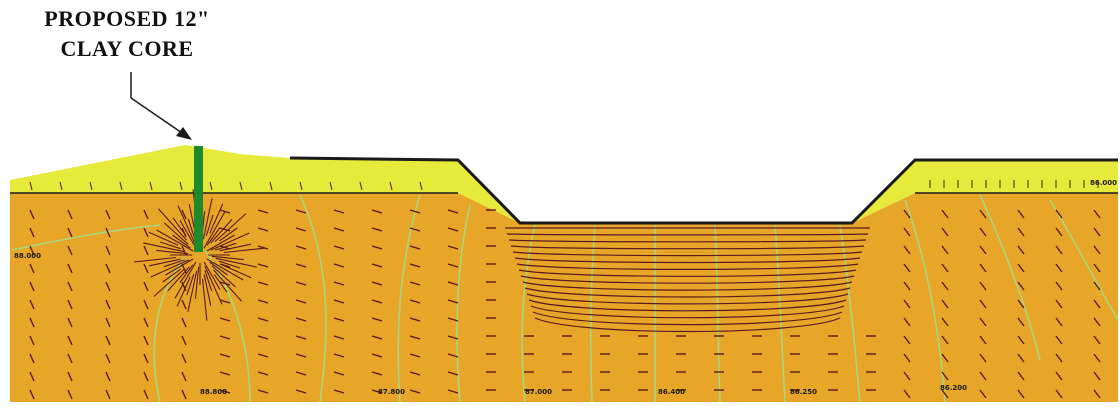 Image resolution: width=1120 pixels, height=408 pixels. Describe the element at coordinates (127, 34) in the screenshot. I see `clay-core-callout: PROPOSED 12" CLAY CORE` at that location.